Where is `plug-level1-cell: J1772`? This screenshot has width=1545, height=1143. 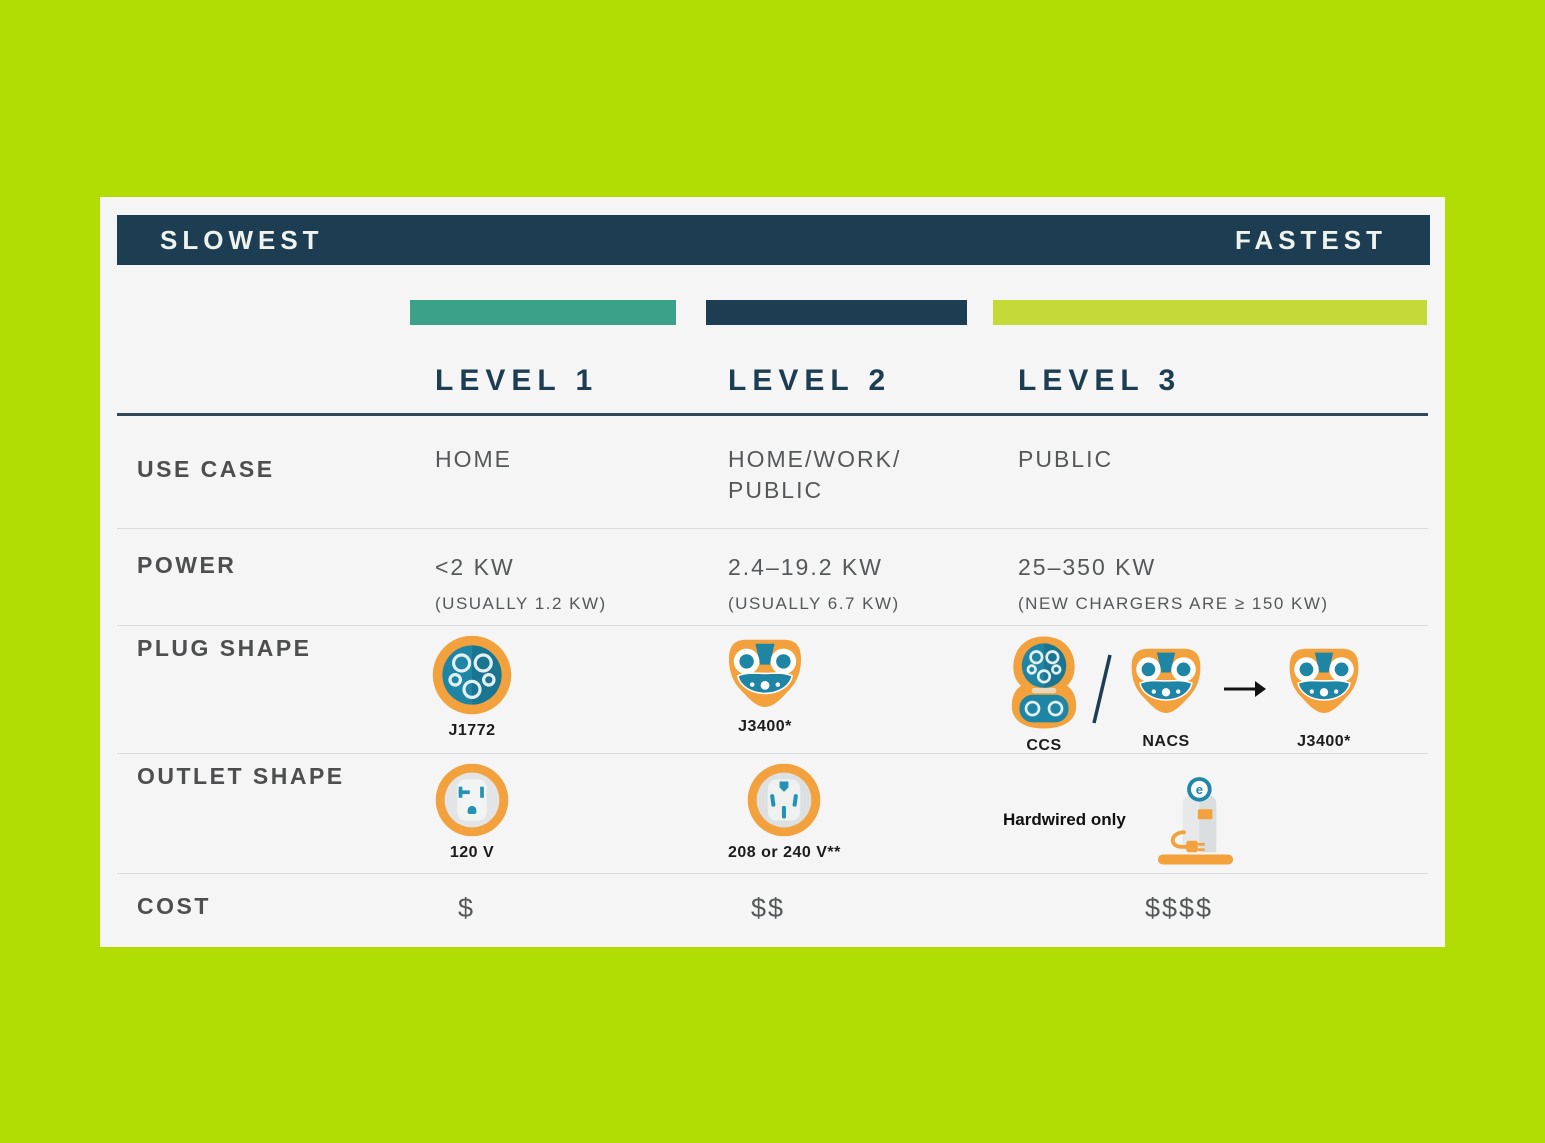 plug-level1-cell: J1772 is located at coordinates (556, 694).